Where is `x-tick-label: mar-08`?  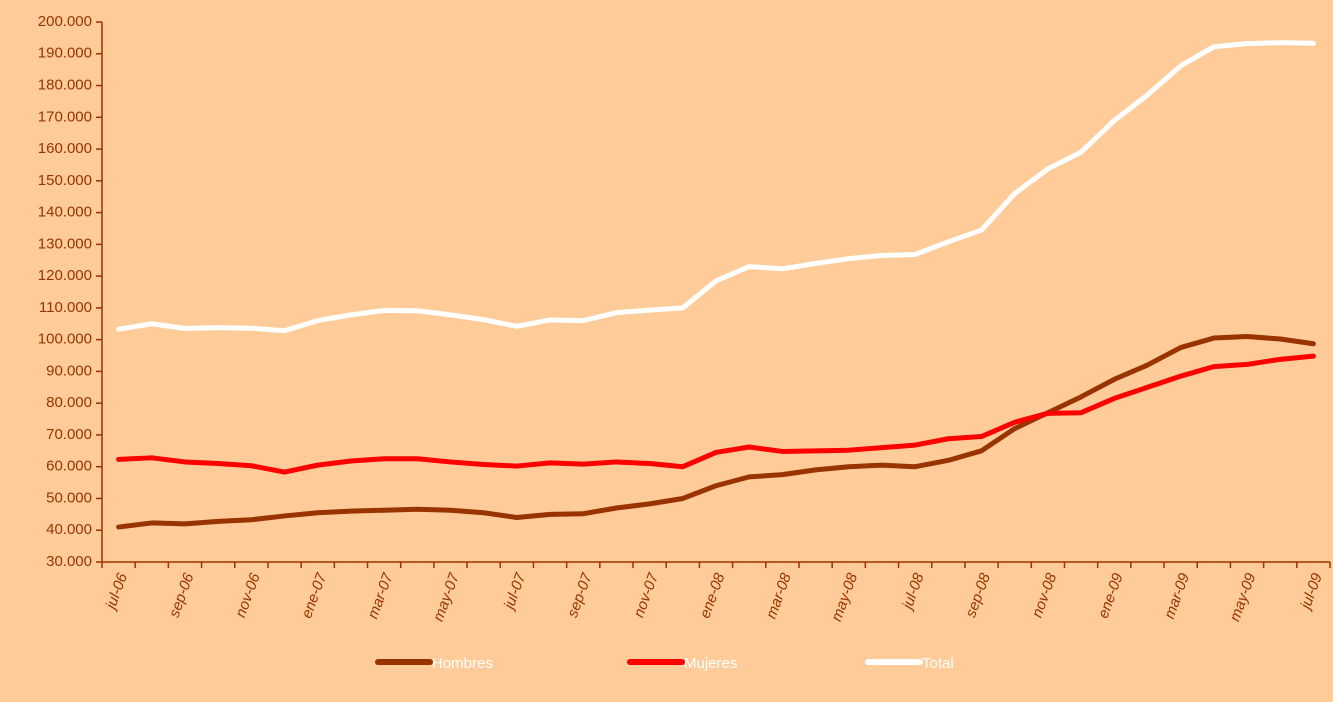 x-tick-label: mar-08 is located at coordinates (779, 595).